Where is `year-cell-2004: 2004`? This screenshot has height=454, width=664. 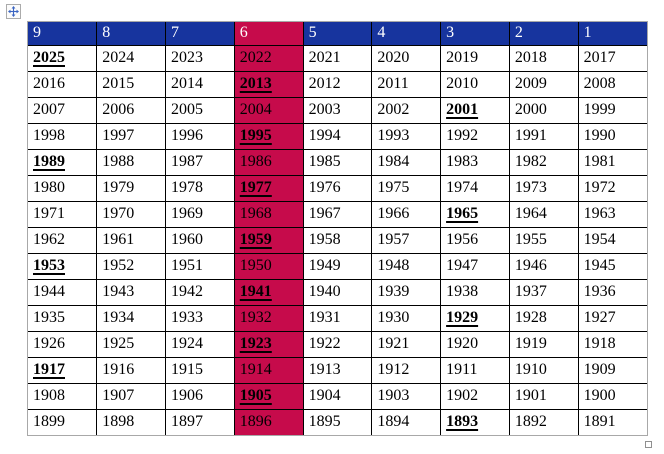 year-cell-2004: 2004 is located at coordinates (268, 110).